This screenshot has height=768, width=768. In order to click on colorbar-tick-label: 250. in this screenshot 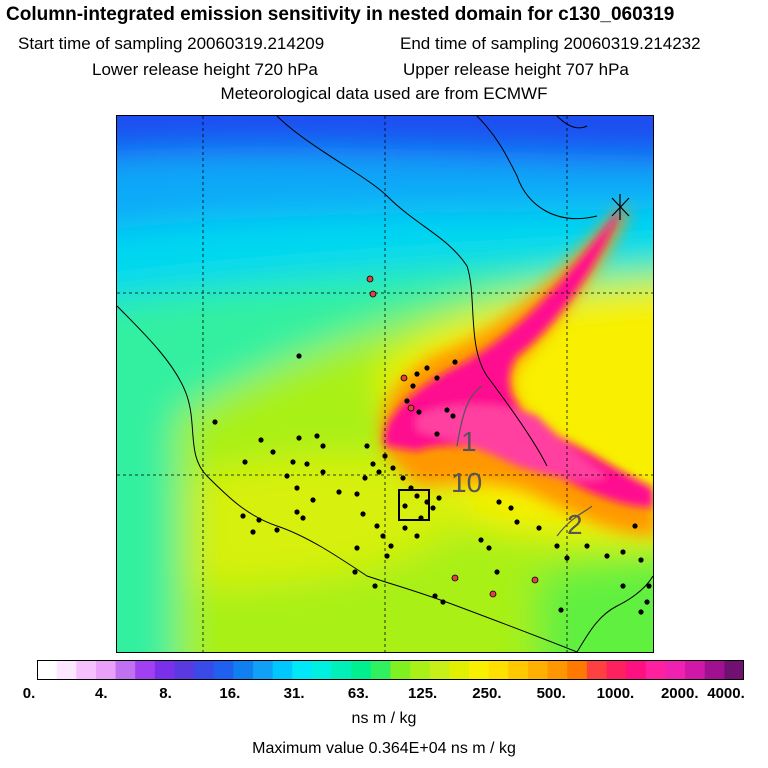, I will do `click(487, 693)`.